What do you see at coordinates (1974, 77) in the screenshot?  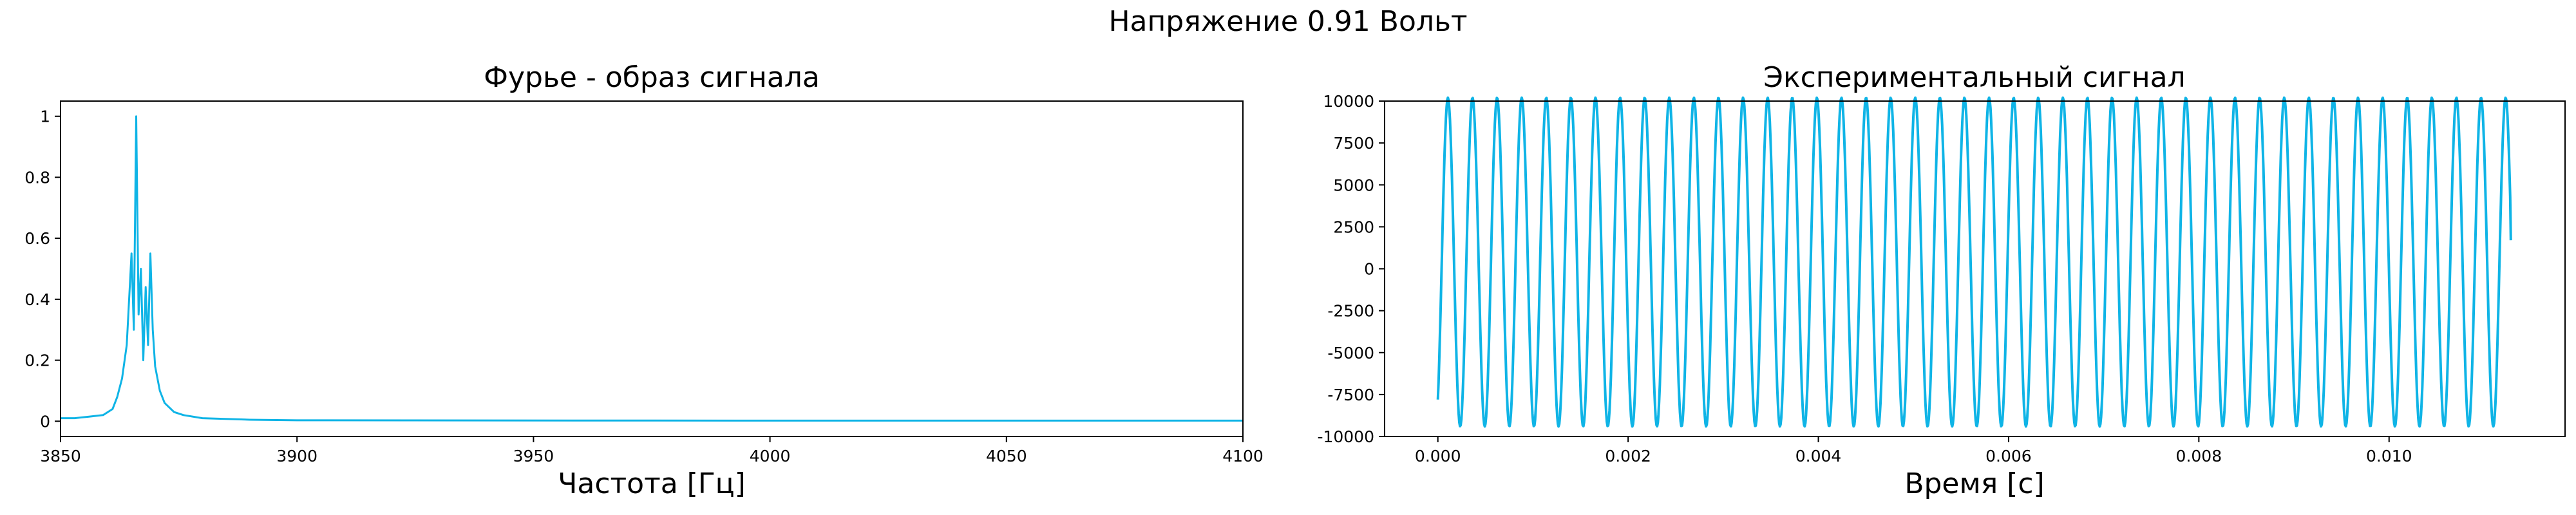 I see `chart-signal-title: Экспериментальный сигнал` at bounding box center [1974, 77].